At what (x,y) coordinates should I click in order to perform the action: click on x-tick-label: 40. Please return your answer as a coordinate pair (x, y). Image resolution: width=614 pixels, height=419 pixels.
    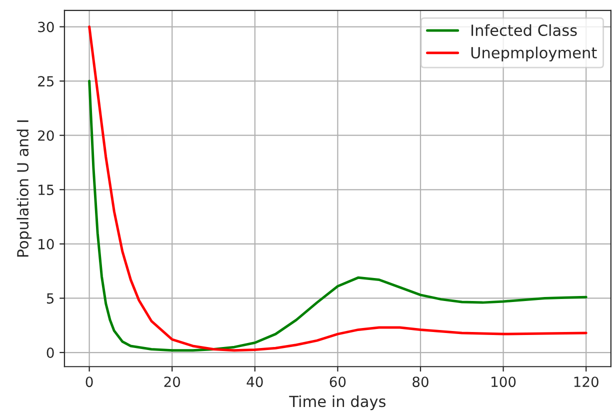
    Looking at the image, I should click on (254, 382).